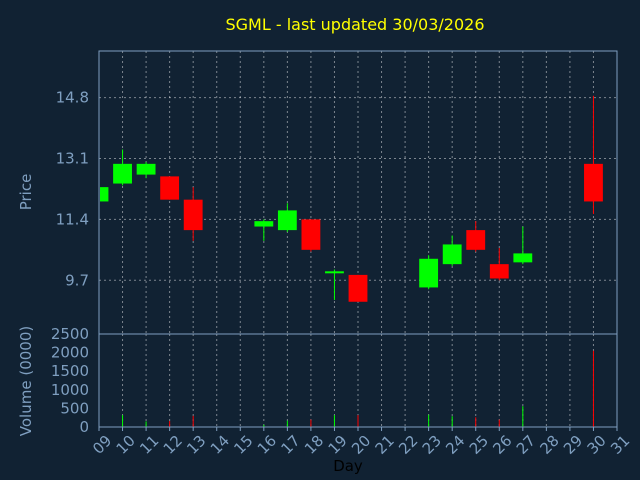 The width and height of the screenshot is (640, 480). What do you see at coordinates (84, 427) in the screenshot?
I see `volume-tick-label: 0` at bounding box center [84, 427].